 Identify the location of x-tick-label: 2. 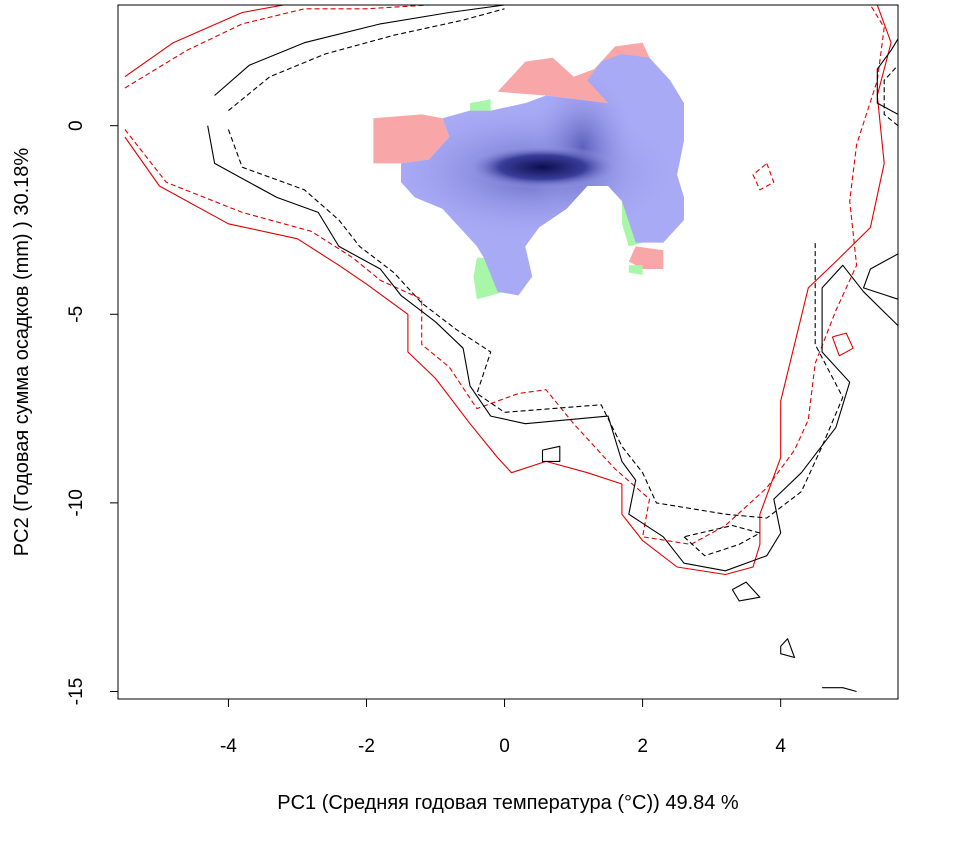
(642, 746).